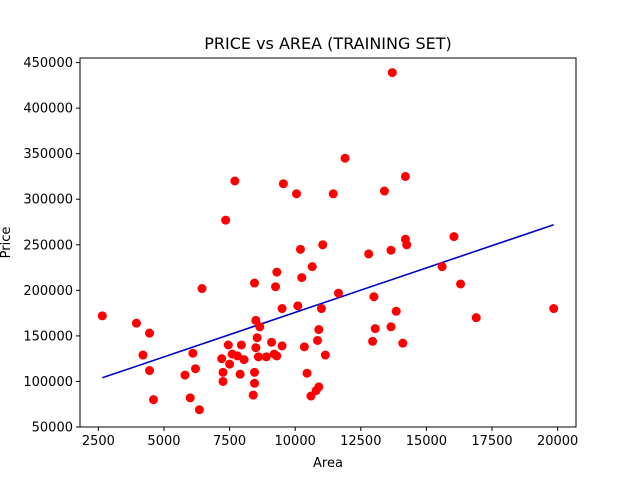 This screenshot has width=640, height=480. Describe the element at coordinates (491, 441) in the screenshot. I see `x-tick-label: 17500` at that location.